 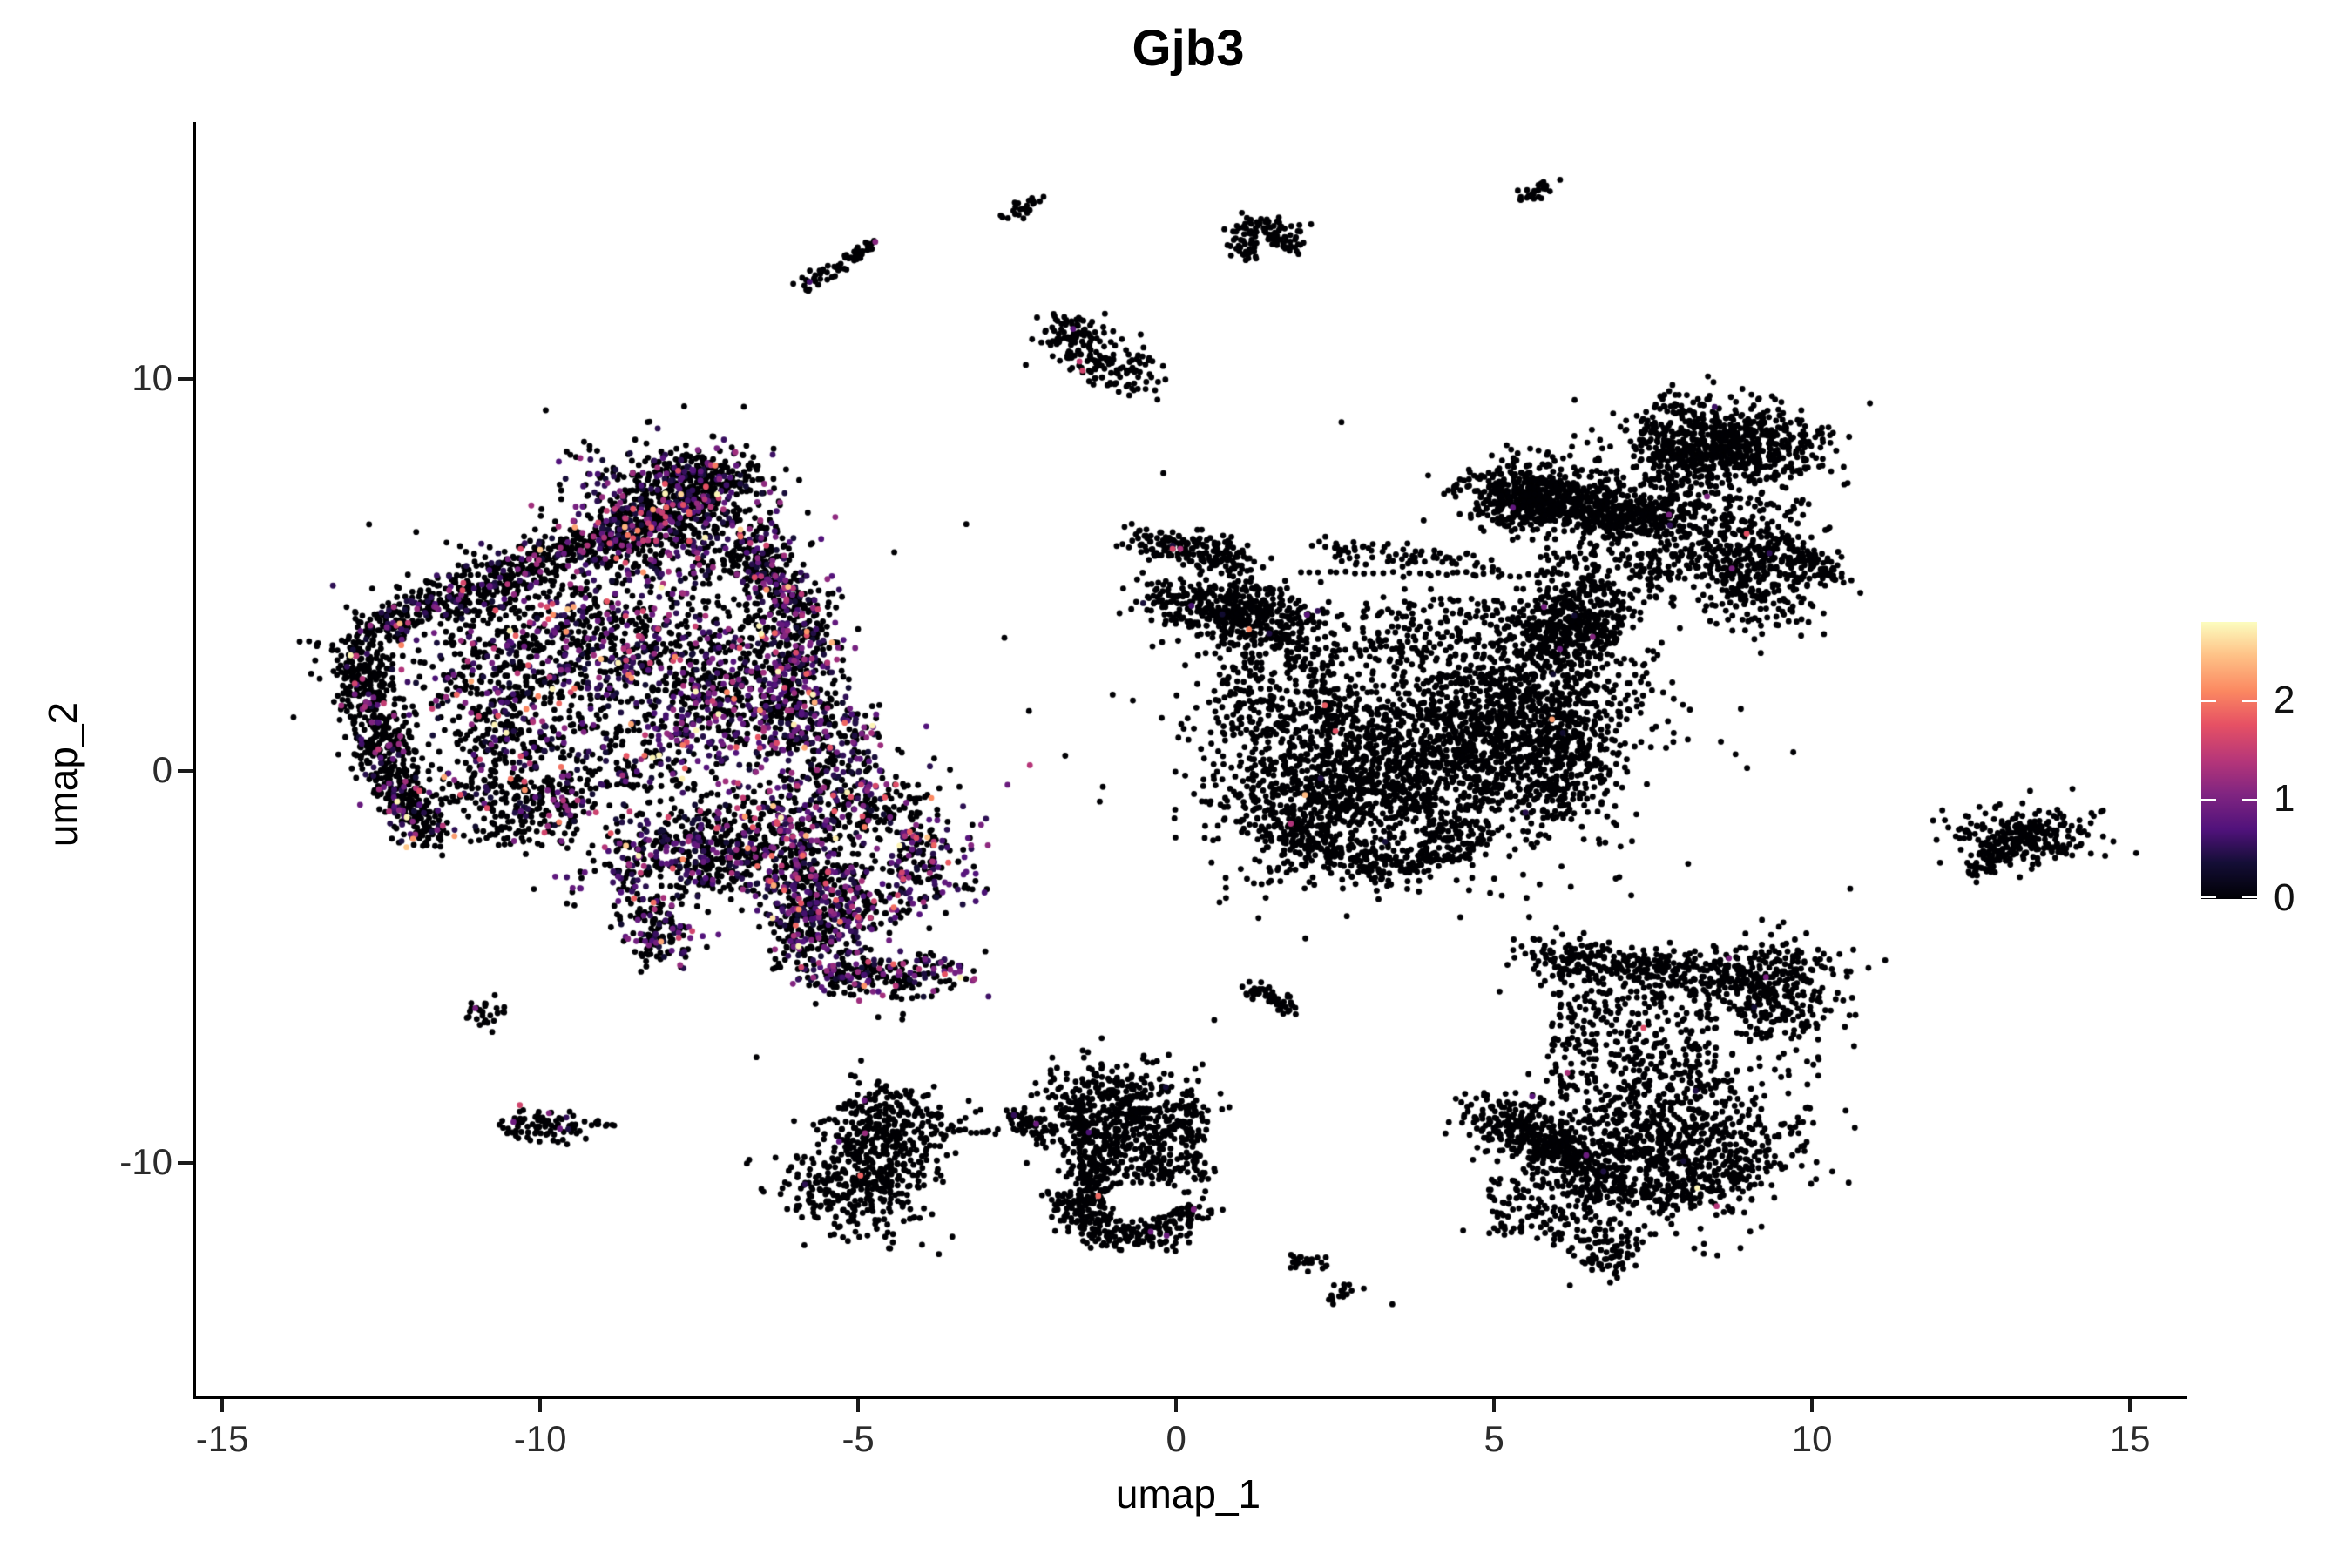 What do you see at coordinates (1188, 1494) in the screenshot?
I see `x-axis-title: umap_1` at bounding box center [1188, 1494].